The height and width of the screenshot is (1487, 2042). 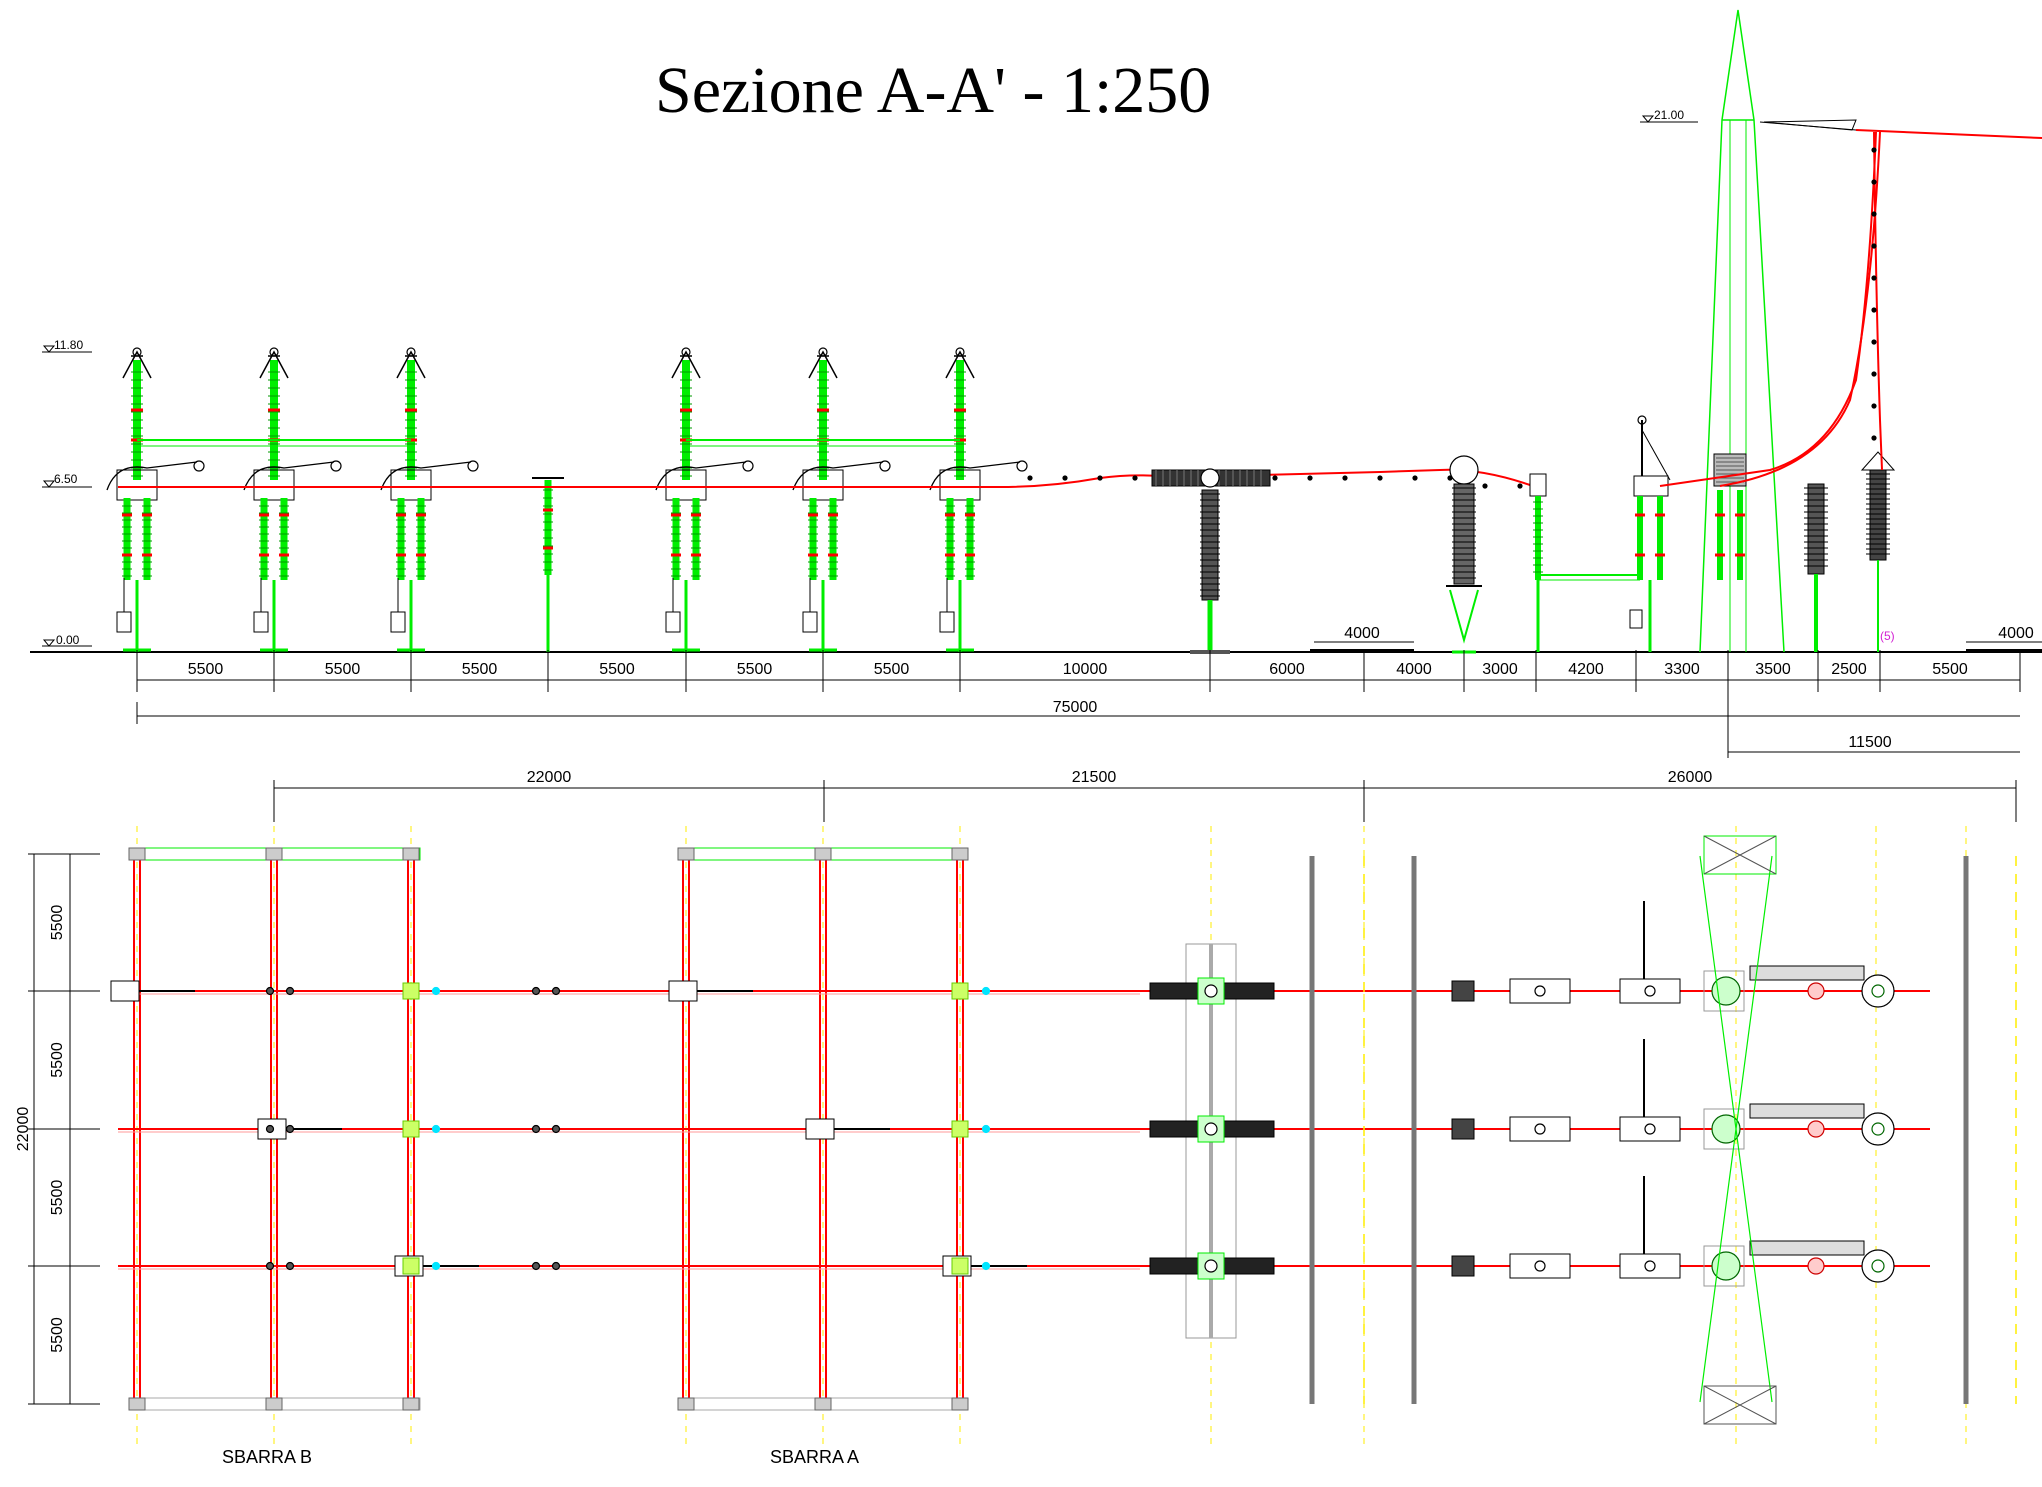 I want to click on dimension-value: 3300, so click(x=1682, y=669).